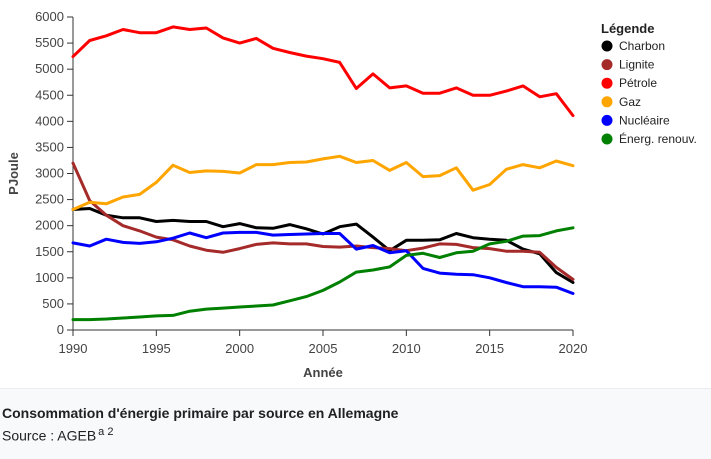 The height and width of the screenshot is (459, 711). Describe the element at coordinates (323, 71) in the screenshot. I see `series-line-petrole` at that location.